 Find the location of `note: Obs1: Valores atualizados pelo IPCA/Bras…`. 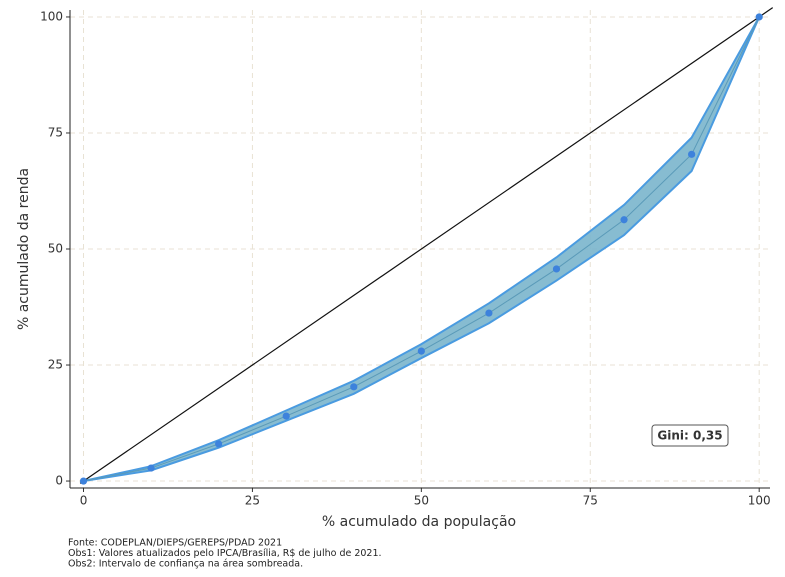

note: Obs1: Valores atualizados pelo IPCA/Bras… is located at coordinates (225, 553).